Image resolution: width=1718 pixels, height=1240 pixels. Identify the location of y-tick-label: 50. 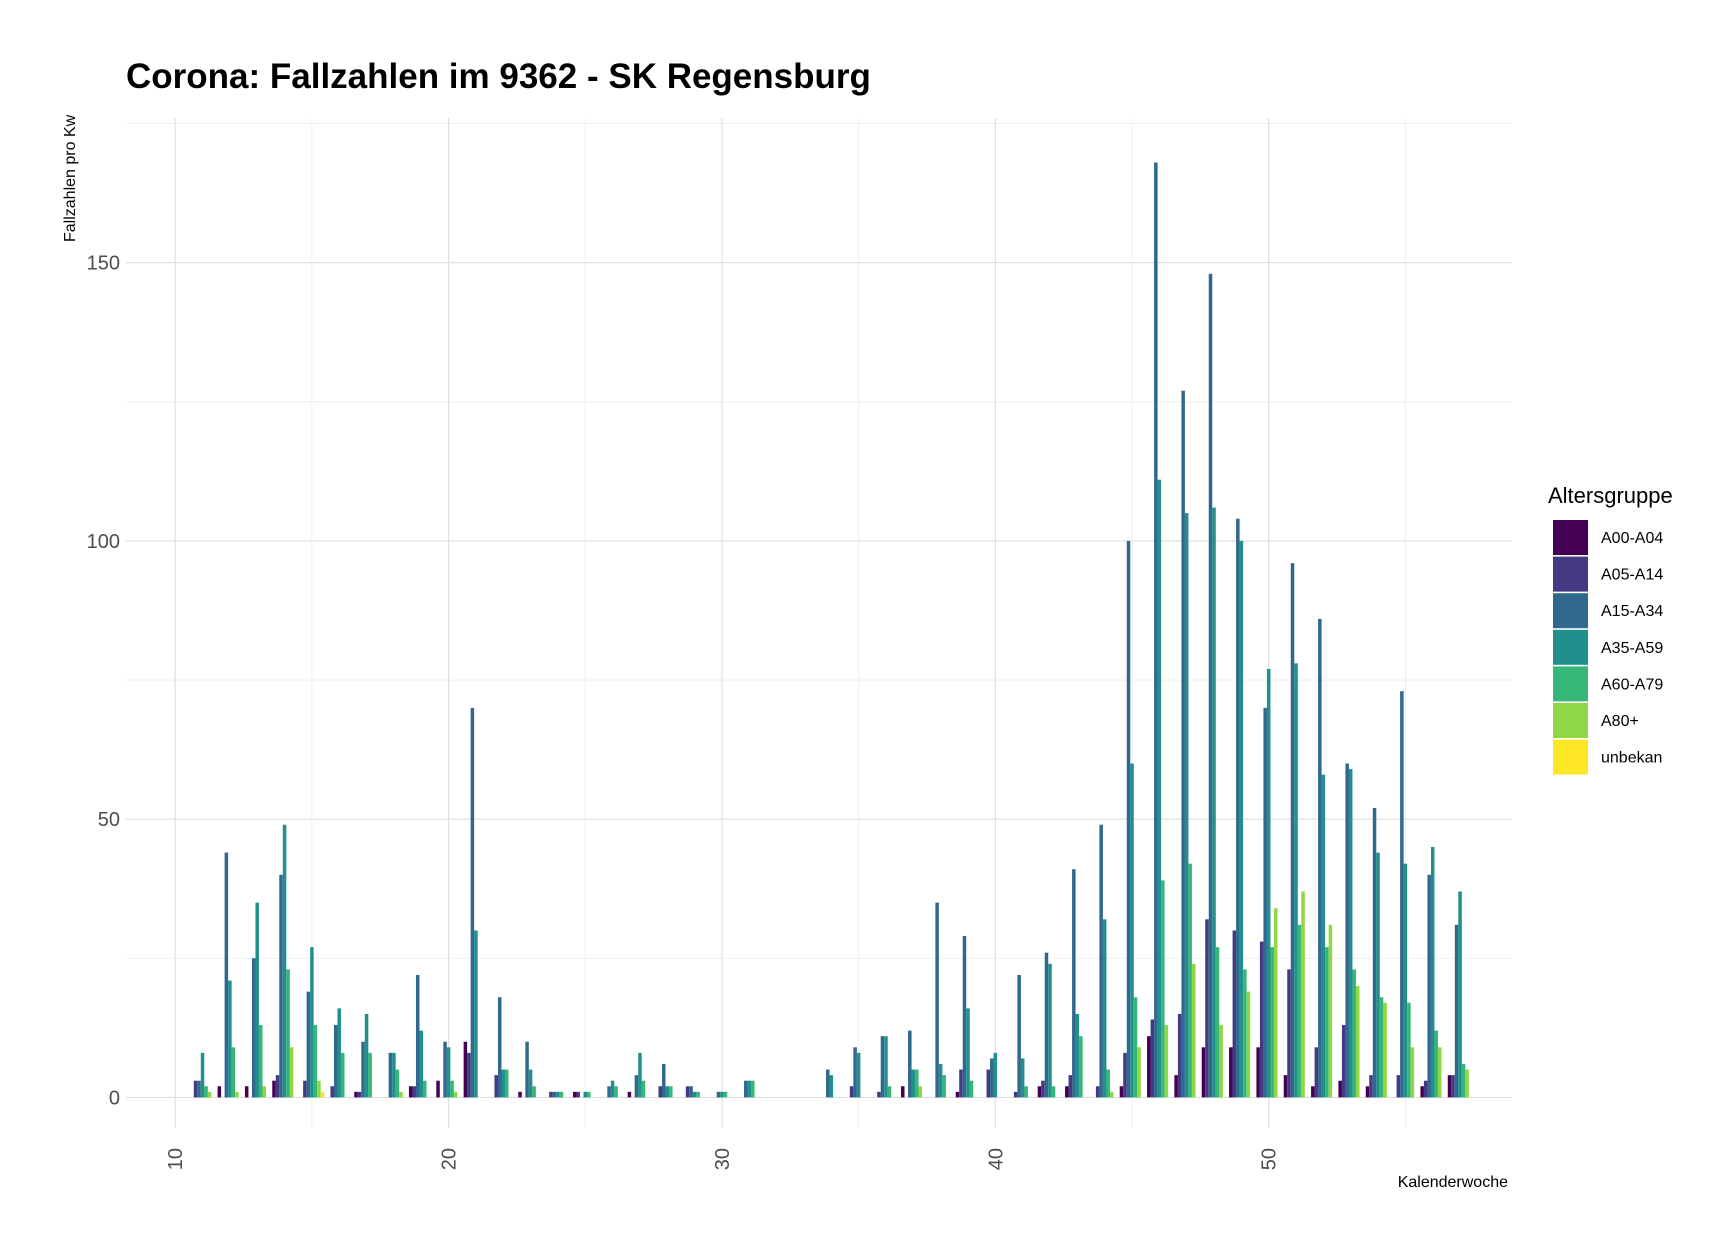
(109, 820).